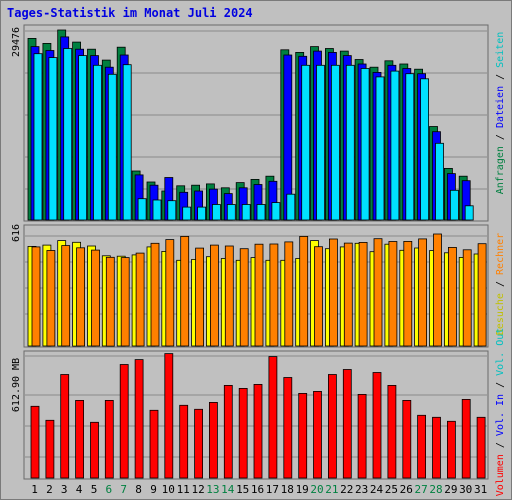 This screenshot has height=500, width=512. What do you see at coordinates (500, 475) in the screenshot?
I see `legend-entry: Volumen` at bounding box center [500, 475].